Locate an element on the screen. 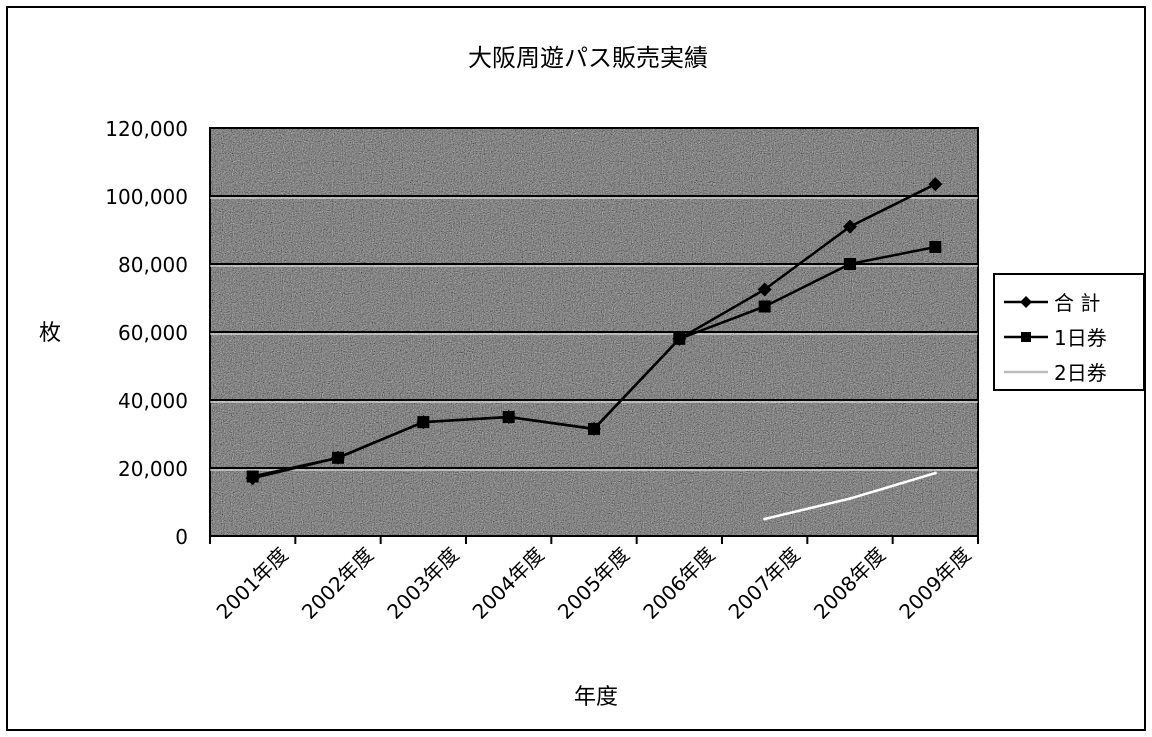  y-tick-label: 80,000 is located at coordinates (153, 265).